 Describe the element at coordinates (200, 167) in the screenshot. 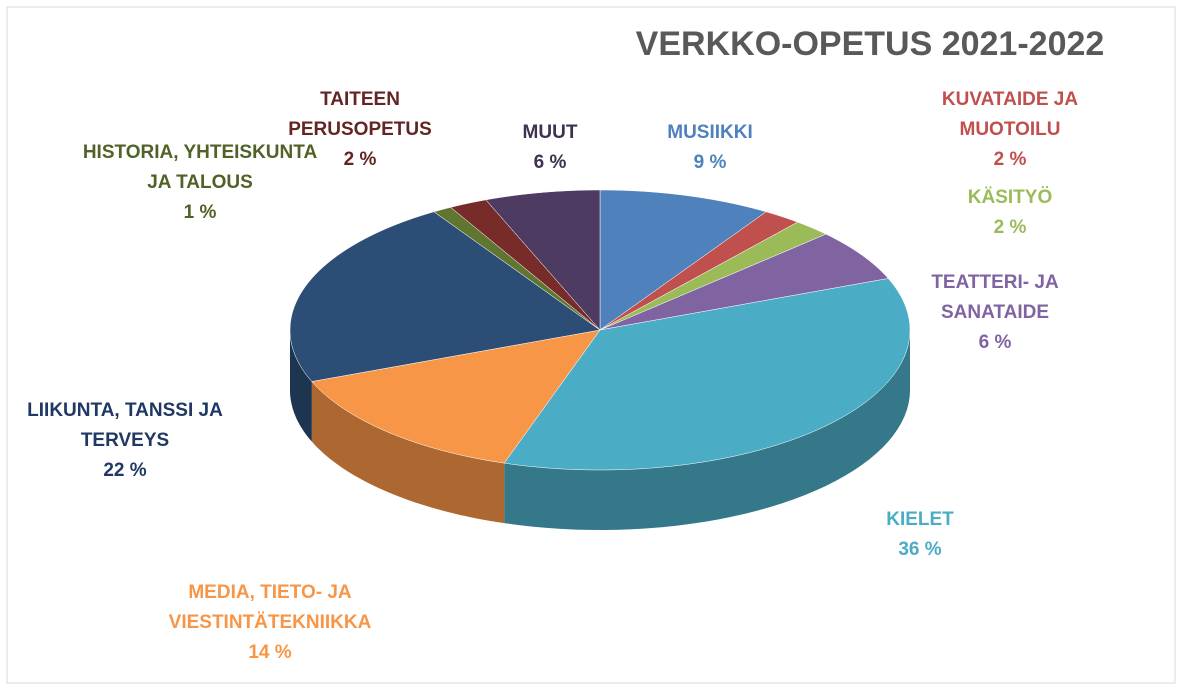

I see `label-name: HISTORIA, YHTEISKUNTA JA TALOUS` at that location.